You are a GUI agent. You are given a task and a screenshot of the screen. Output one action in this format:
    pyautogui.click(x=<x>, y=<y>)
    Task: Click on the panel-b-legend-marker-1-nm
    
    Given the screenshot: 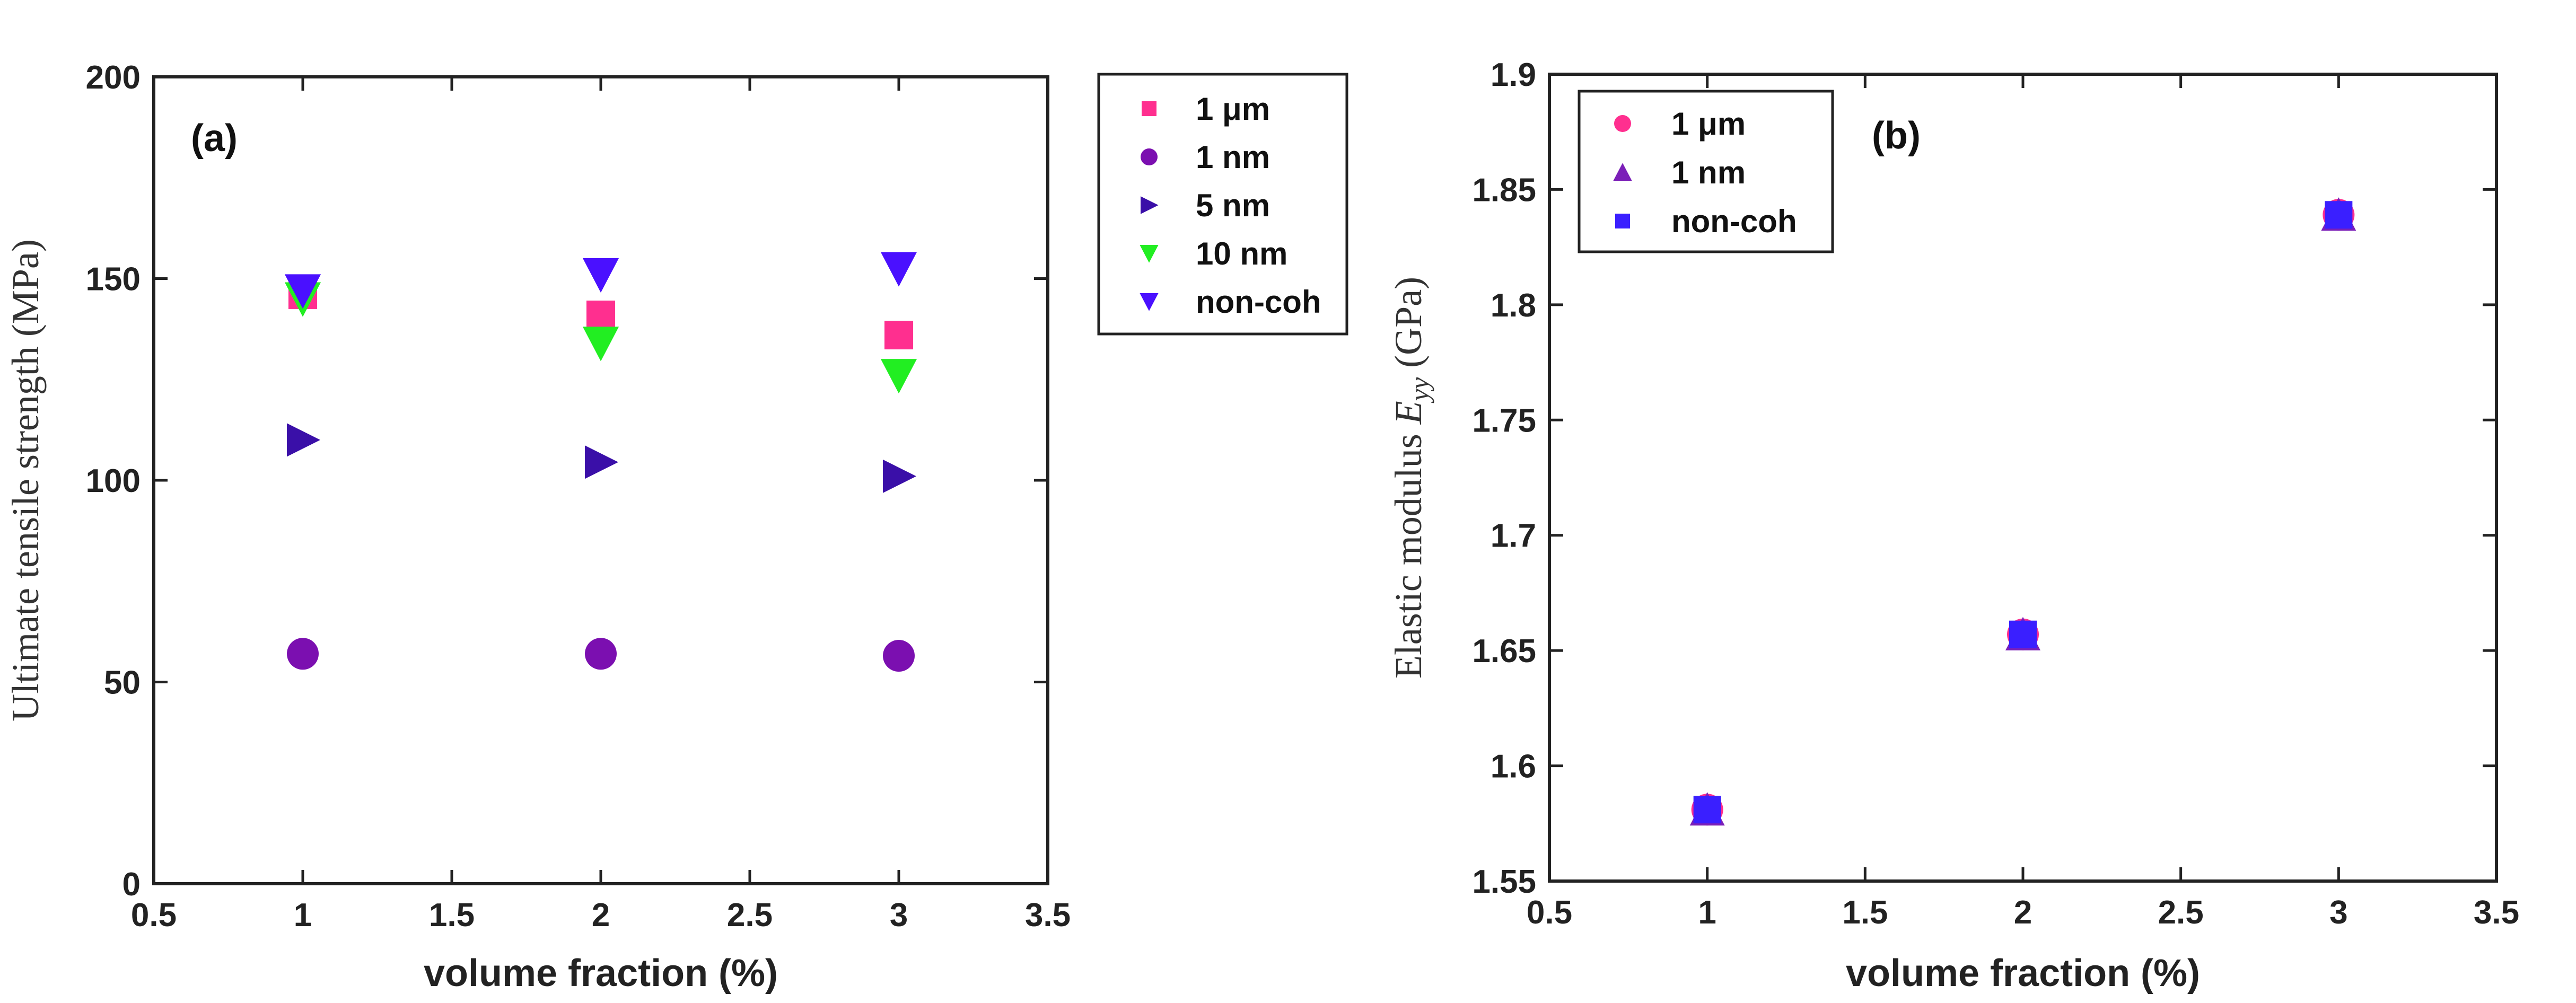 What is the action you would take?
    pyautogui.click(x=1622, y=172)
    